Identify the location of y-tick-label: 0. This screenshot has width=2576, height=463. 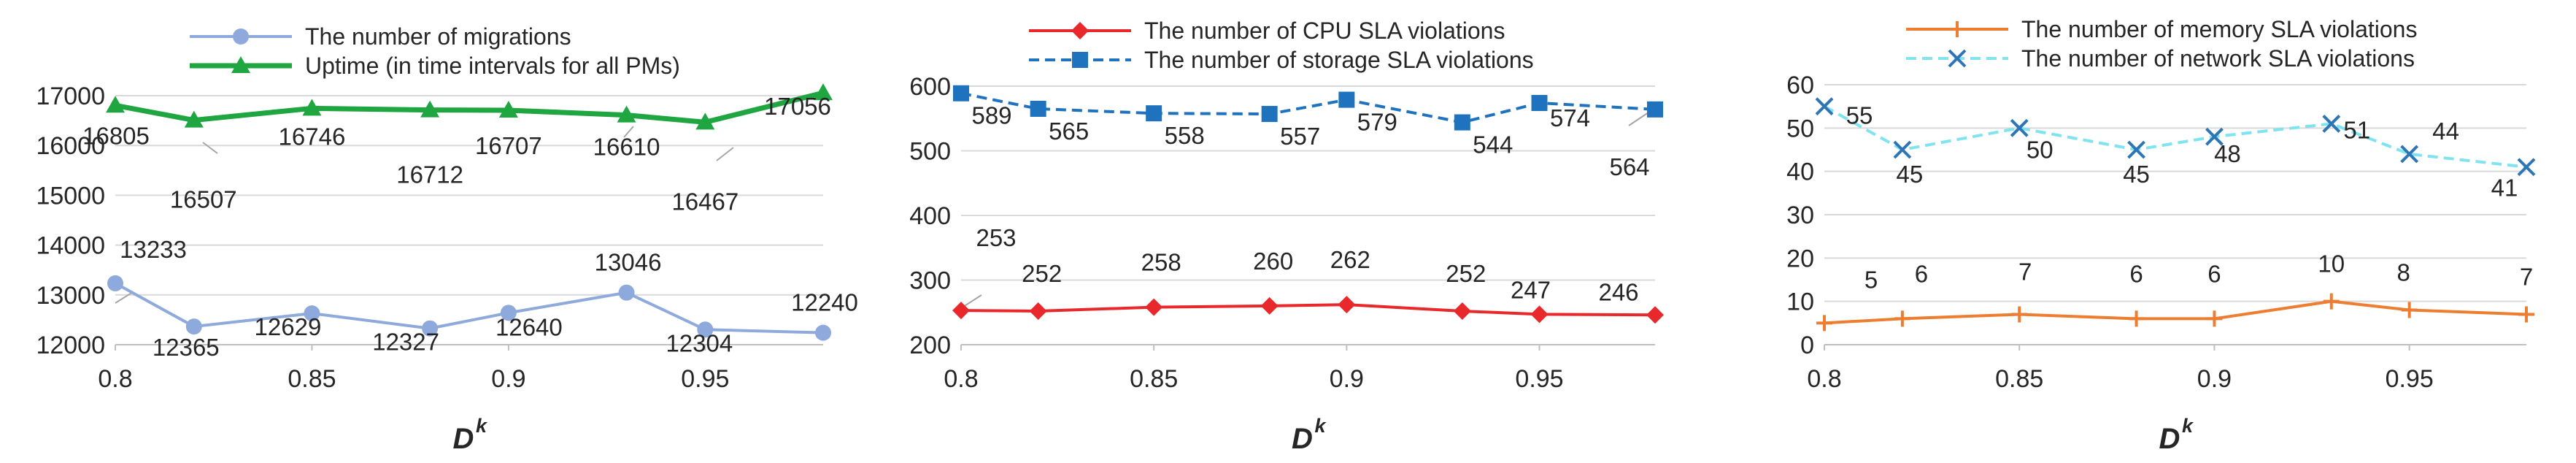
(1807, 345).